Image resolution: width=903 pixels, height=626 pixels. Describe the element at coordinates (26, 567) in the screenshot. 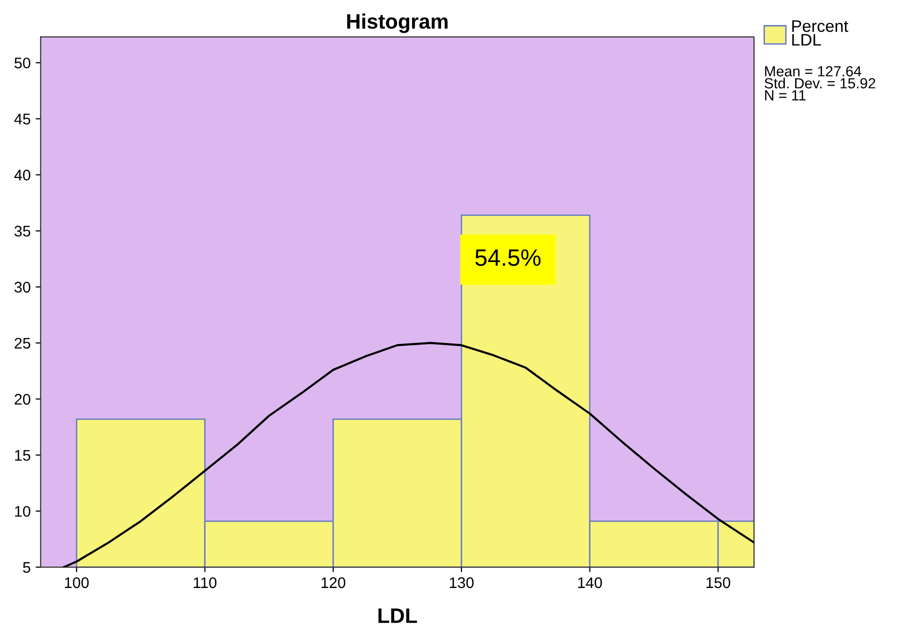

I see `y-tick-label: 5` at that location.